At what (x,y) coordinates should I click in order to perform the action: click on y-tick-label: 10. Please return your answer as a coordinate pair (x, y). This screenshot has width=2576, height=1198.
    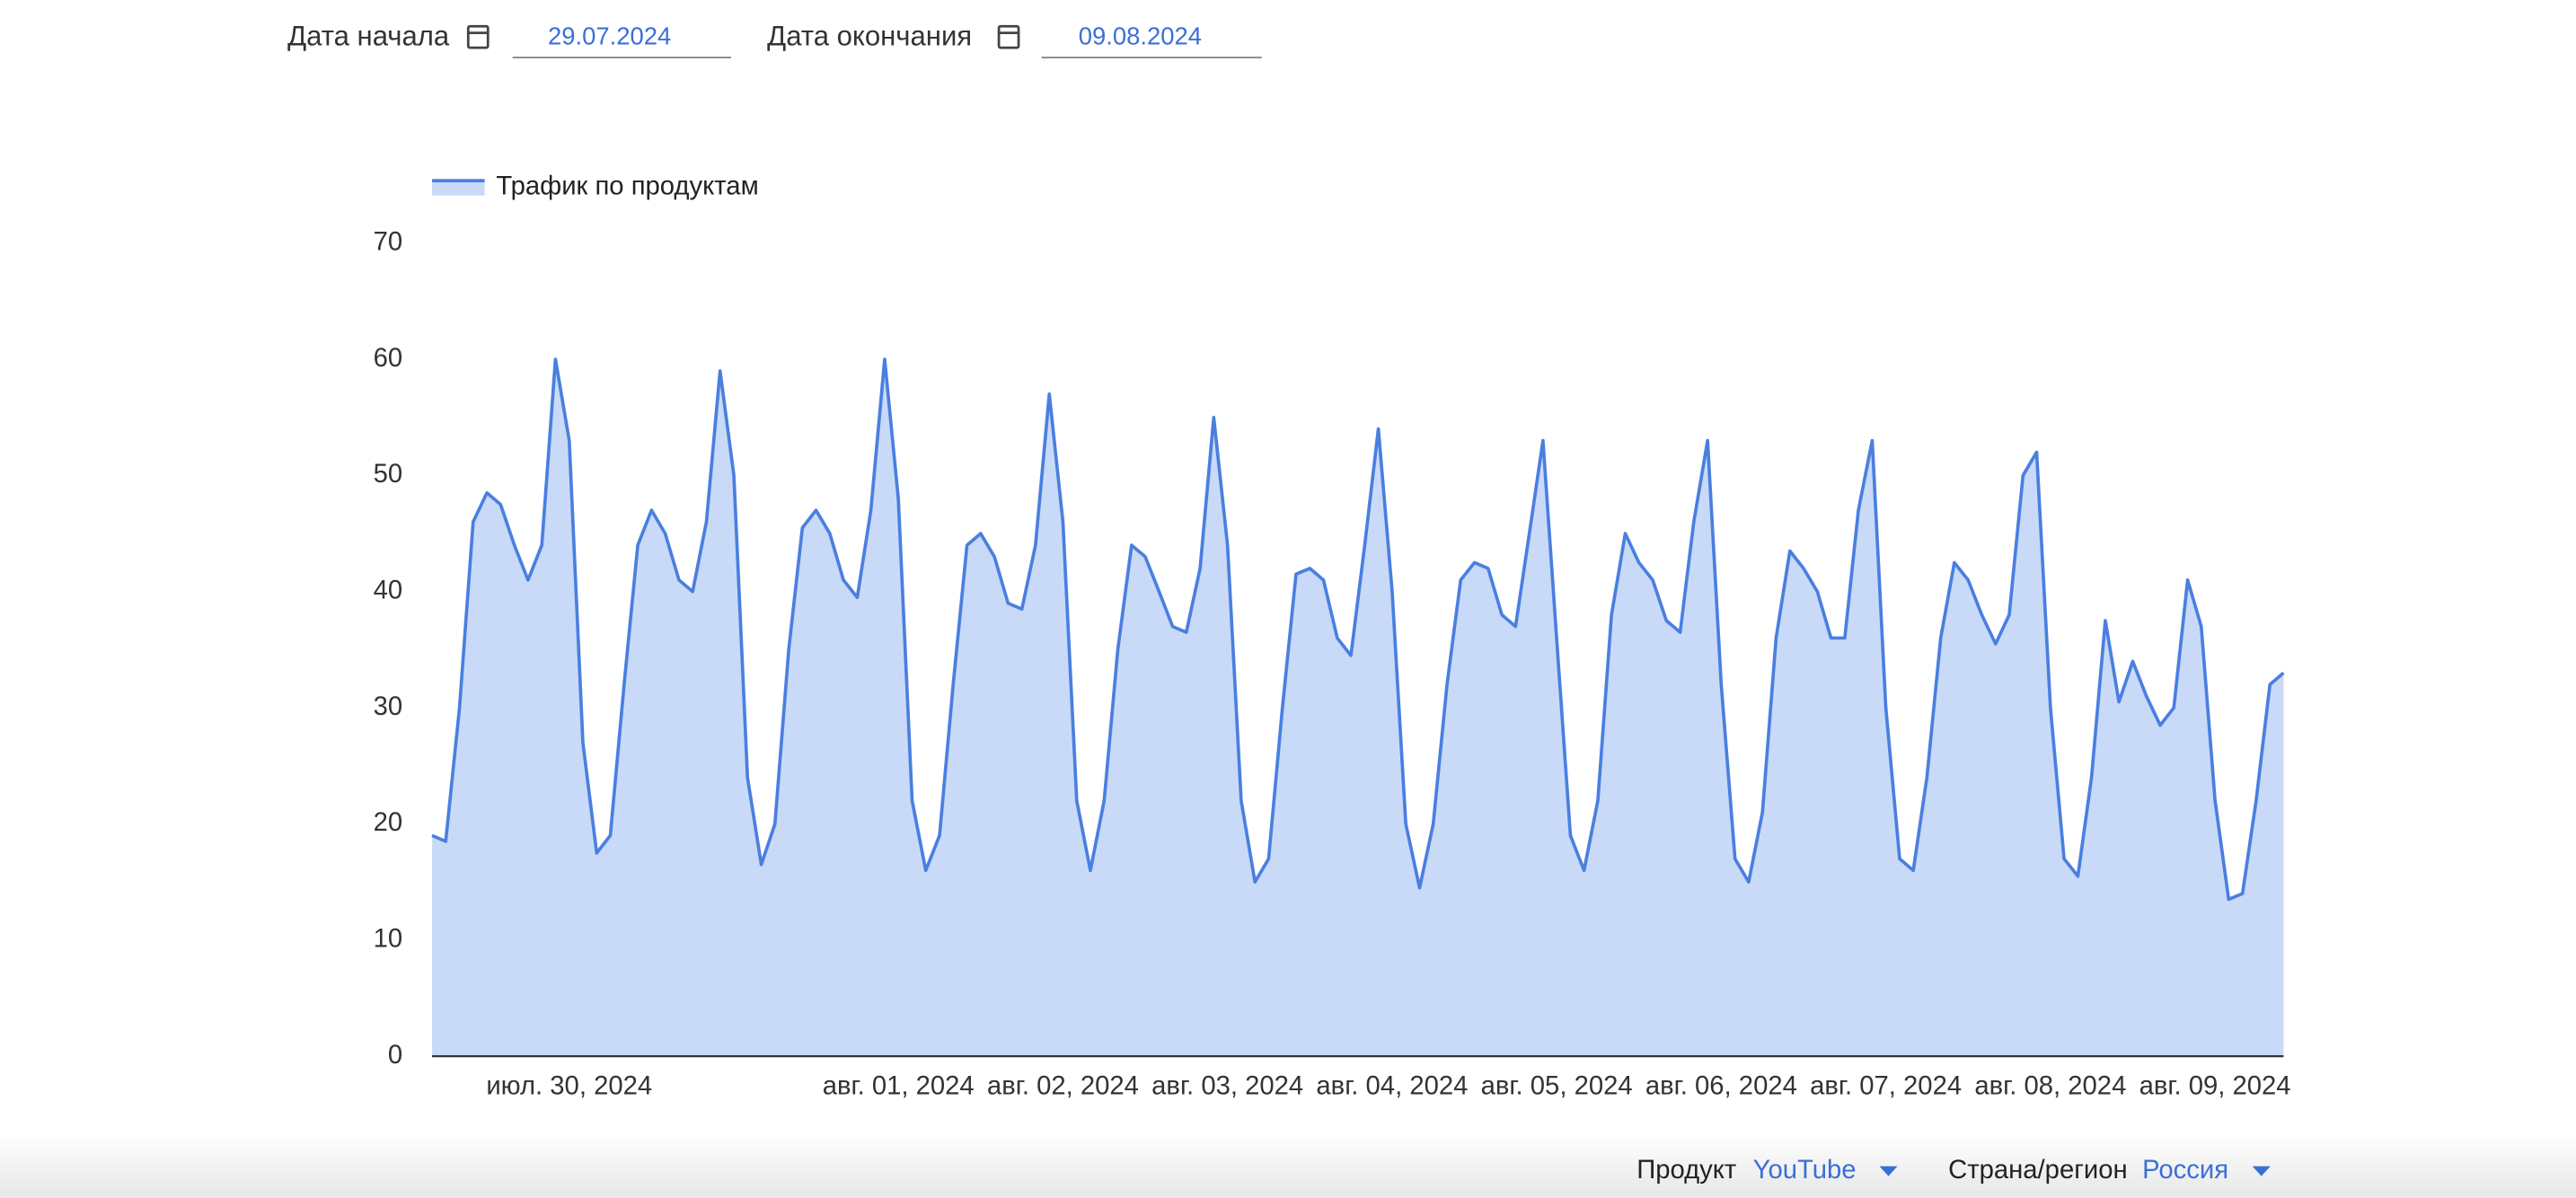
    Looking at the image, I should click on (388, 939).